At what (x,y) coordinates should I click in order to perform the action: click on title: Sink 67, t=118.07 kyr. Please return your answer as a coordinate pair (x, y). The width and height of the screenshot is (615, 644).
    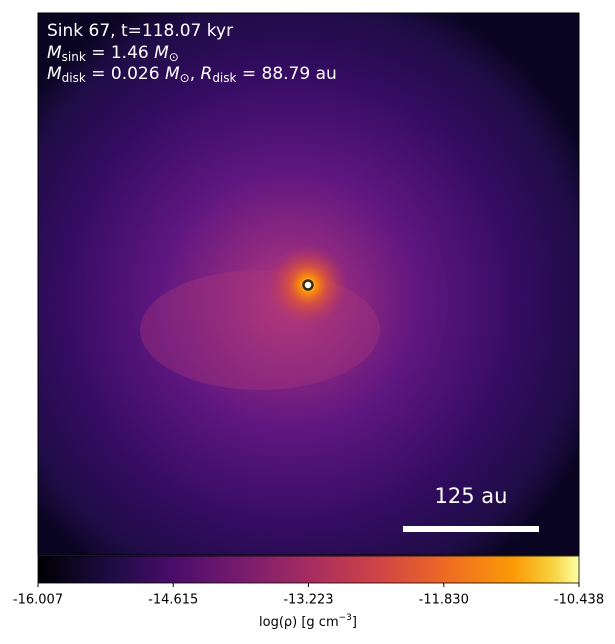
    Looking at the image, I should click on (140, 31).